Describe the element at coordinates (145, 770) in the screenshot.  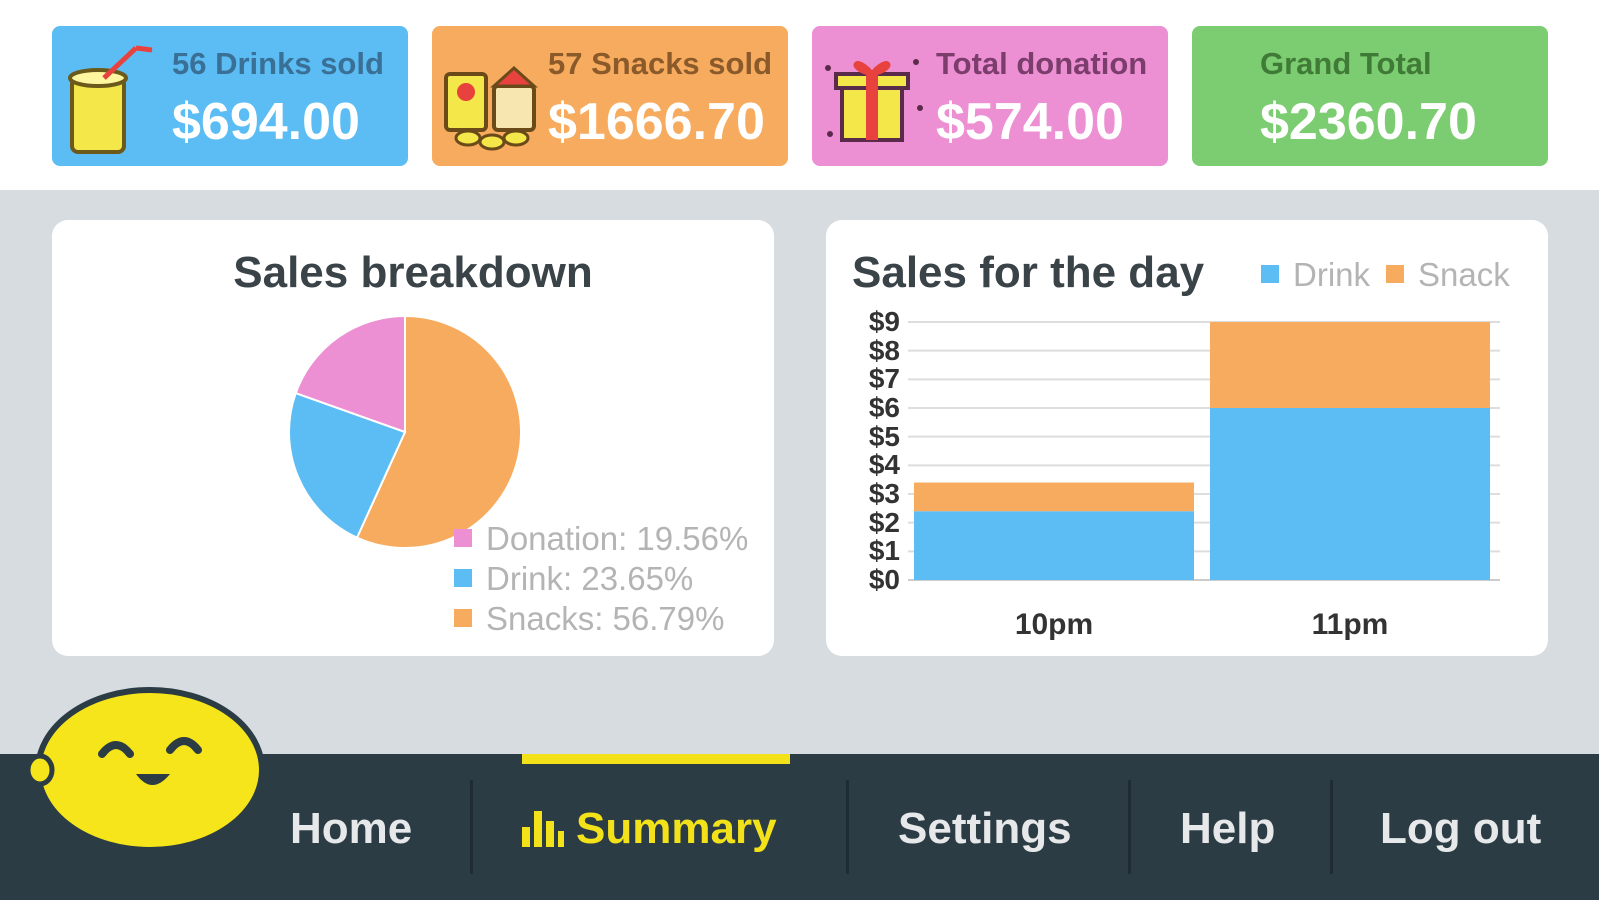
I see `lemon-mascot-icon` at that location.